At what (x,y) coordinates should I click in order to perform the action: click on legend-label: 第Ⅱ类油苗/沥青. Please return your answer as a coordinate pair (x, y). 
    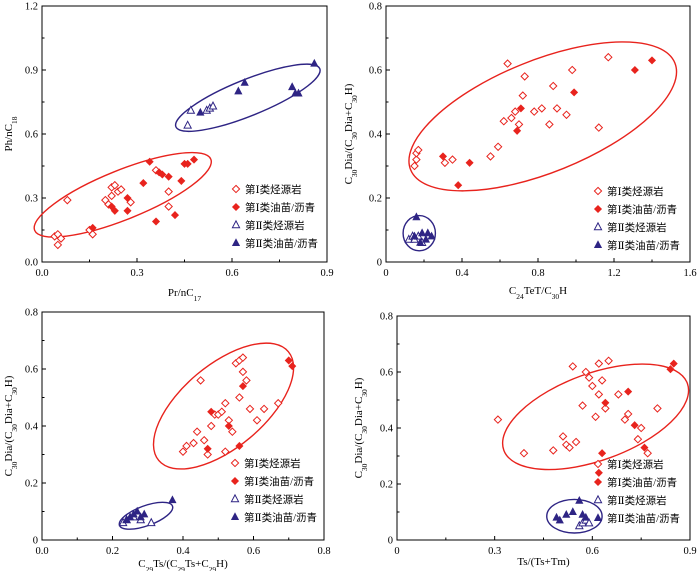
    Looking at the image, I should click on (281, 243).